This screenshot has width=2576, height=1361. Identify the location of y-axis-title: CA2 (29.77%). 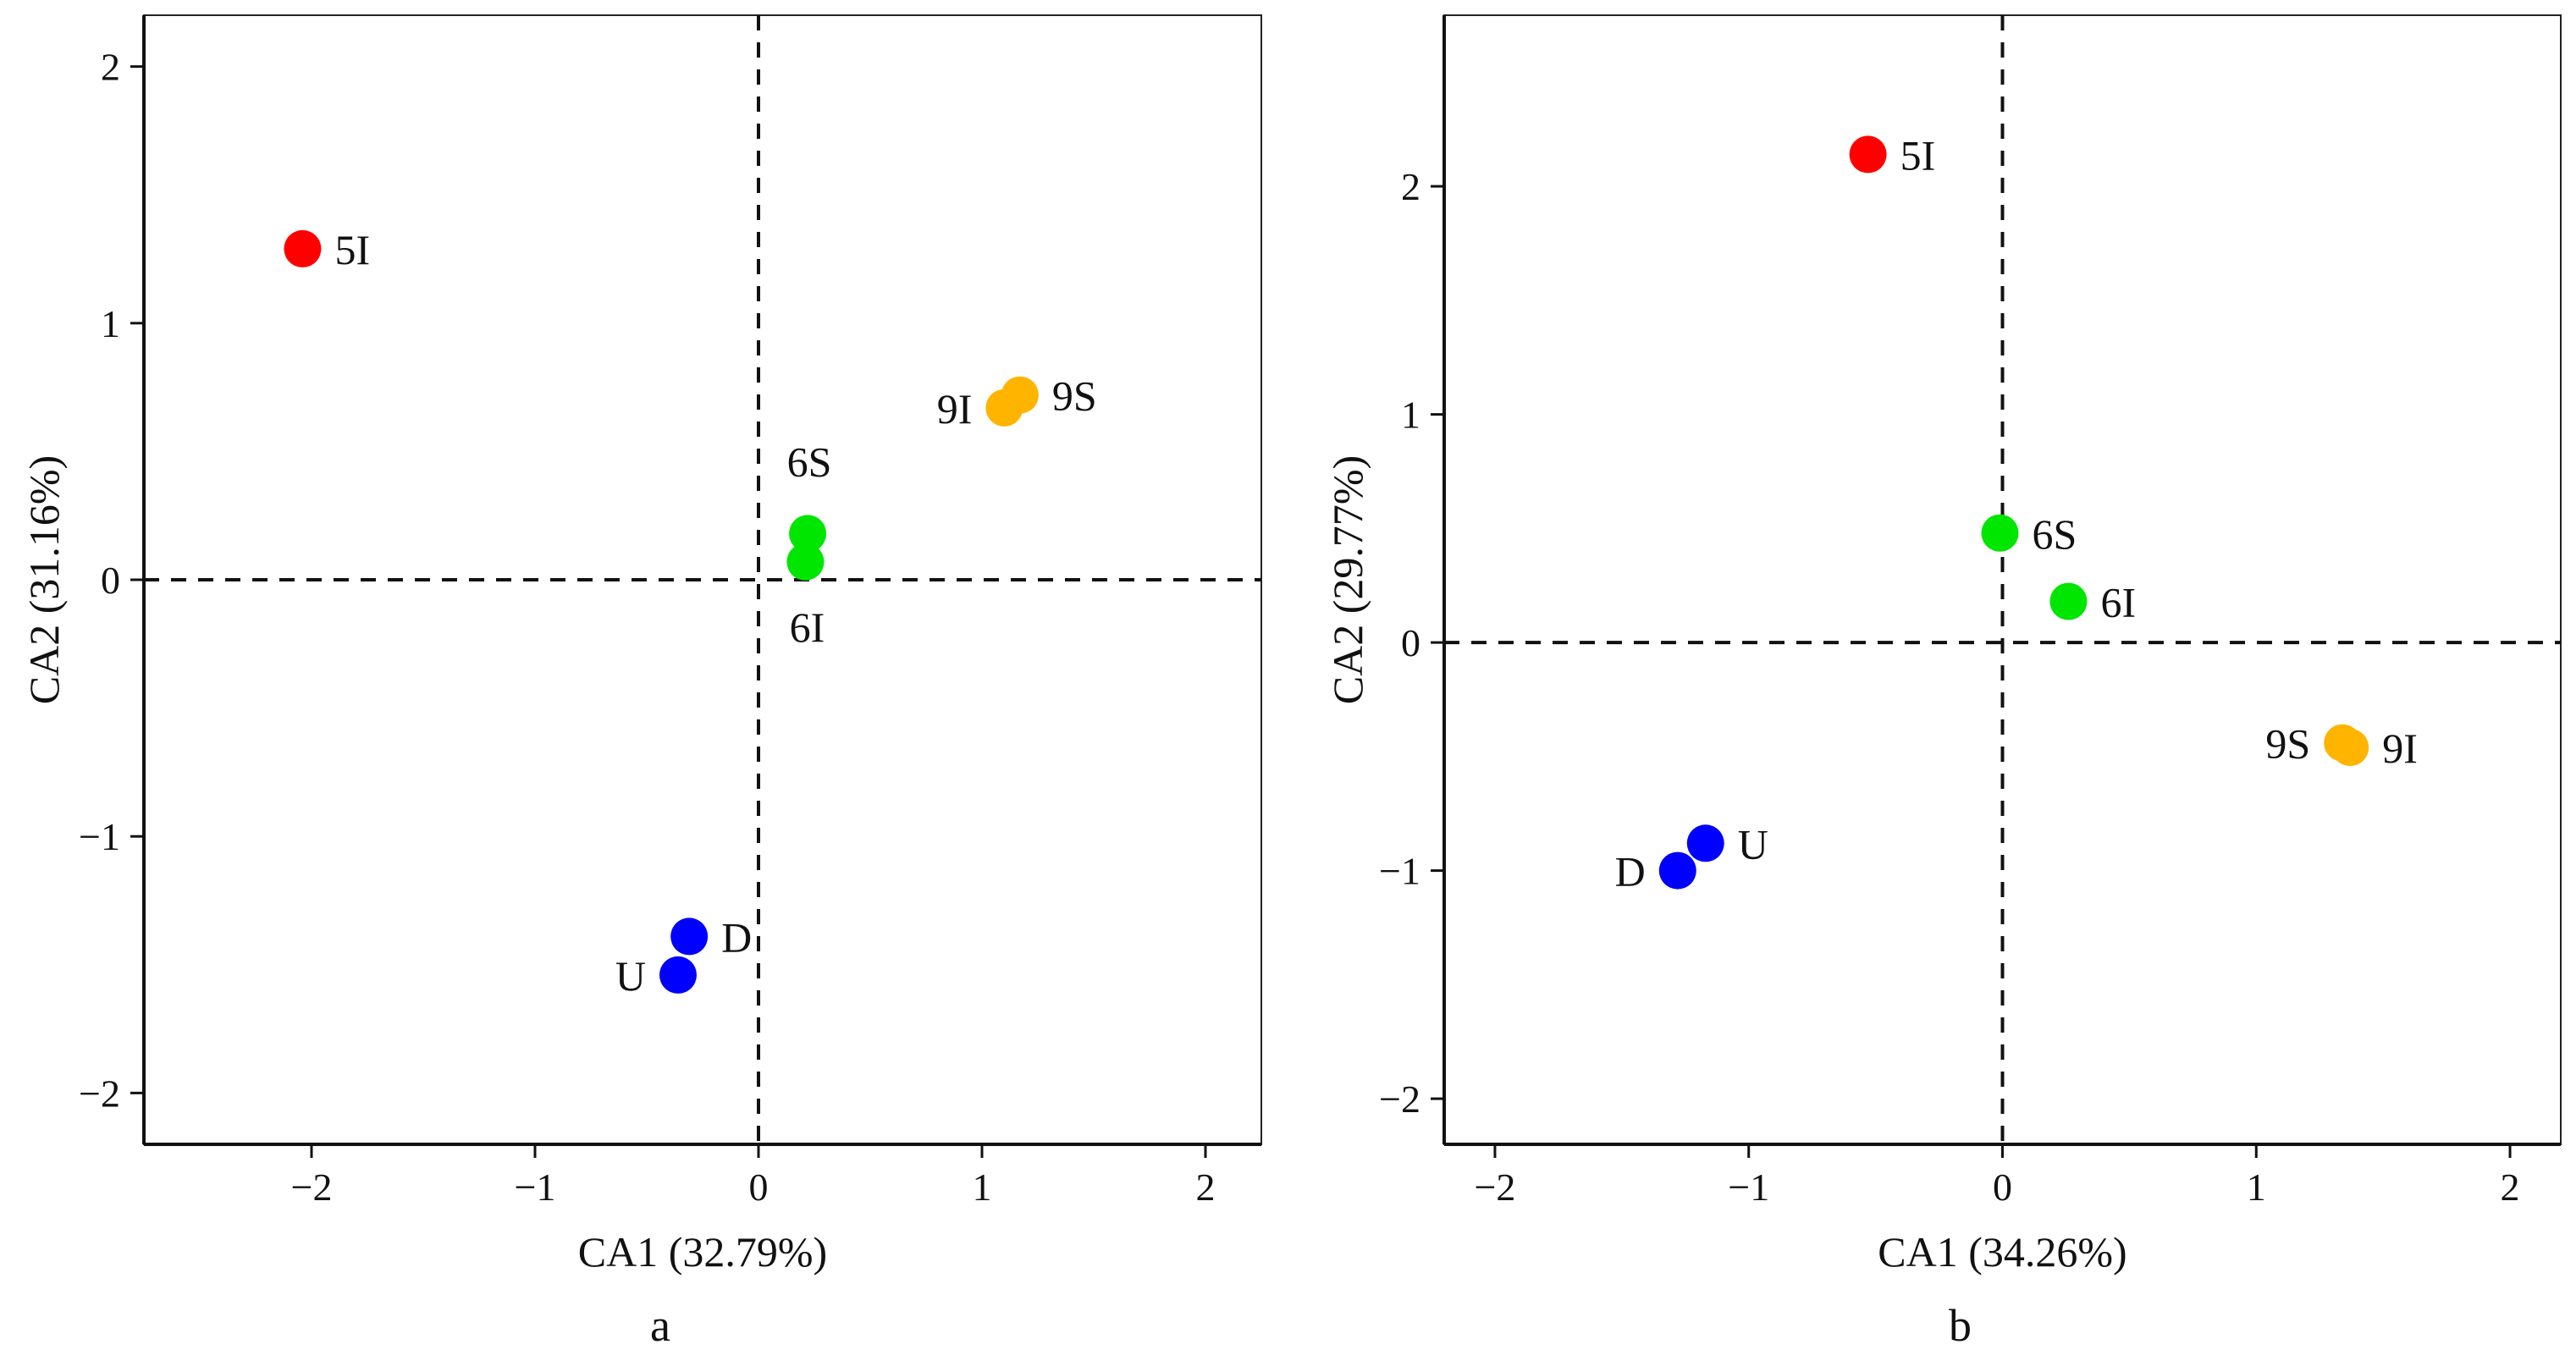
(1347, 580).